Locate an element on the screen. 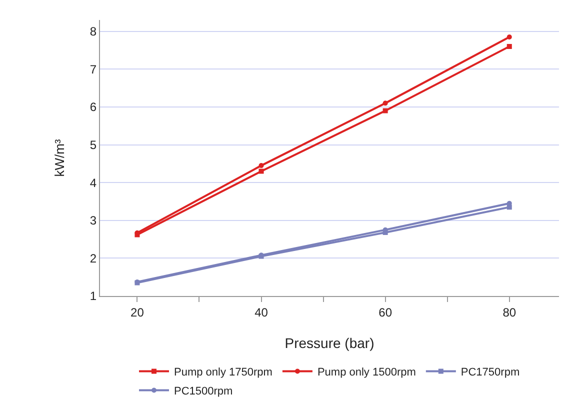  x-tick-label: 40 is located at coordinates (261, 312).